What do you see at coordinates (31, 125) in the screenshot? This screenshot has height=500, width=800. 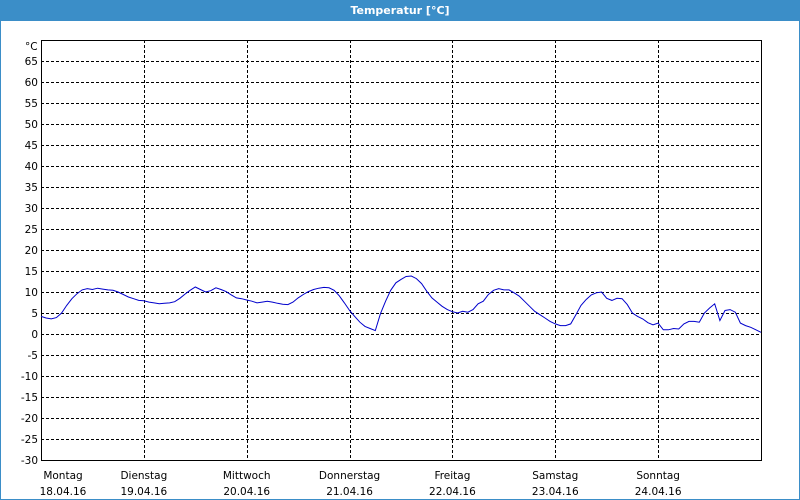 I see `y-tick-label: 50` at bounding box center [31, 125].